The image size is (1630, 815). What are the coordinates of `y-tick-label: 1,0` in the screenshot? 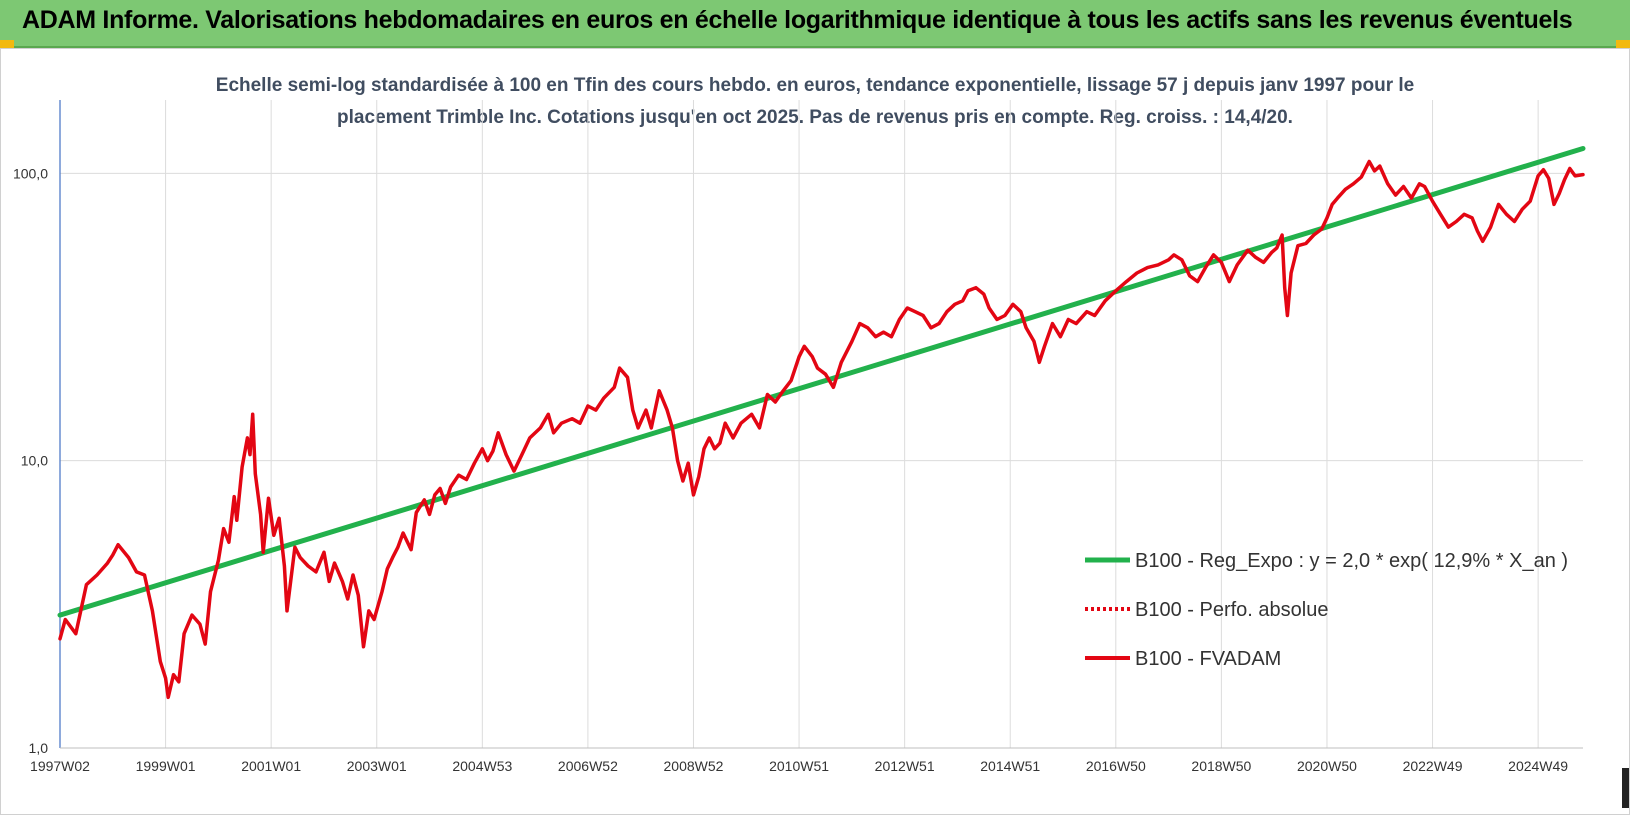 It's located at (39, 748).